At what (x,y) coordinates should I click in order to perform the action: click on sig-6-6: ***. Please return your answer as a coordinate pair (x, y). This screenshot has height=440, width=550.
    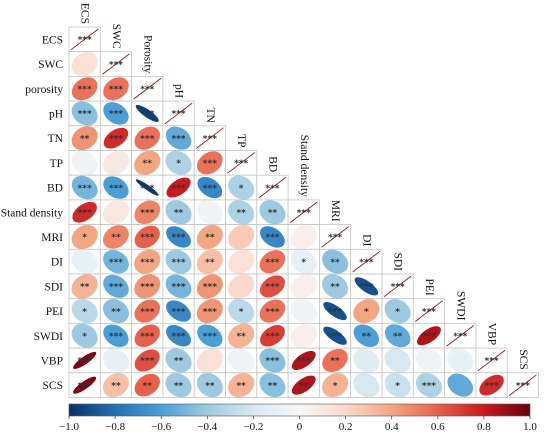
    Looking at the image, I should click on (272, 189).